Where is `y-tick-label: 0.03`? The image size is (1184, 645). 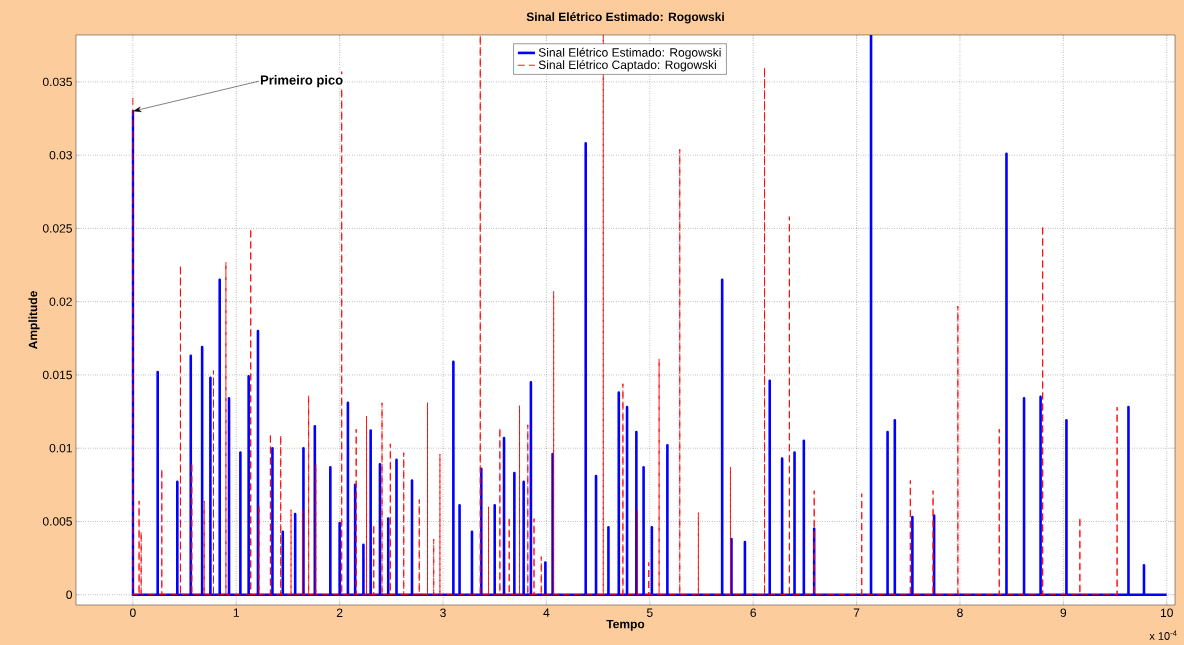
y-tick-label: 0.03 is located at coordinates (60, 155).